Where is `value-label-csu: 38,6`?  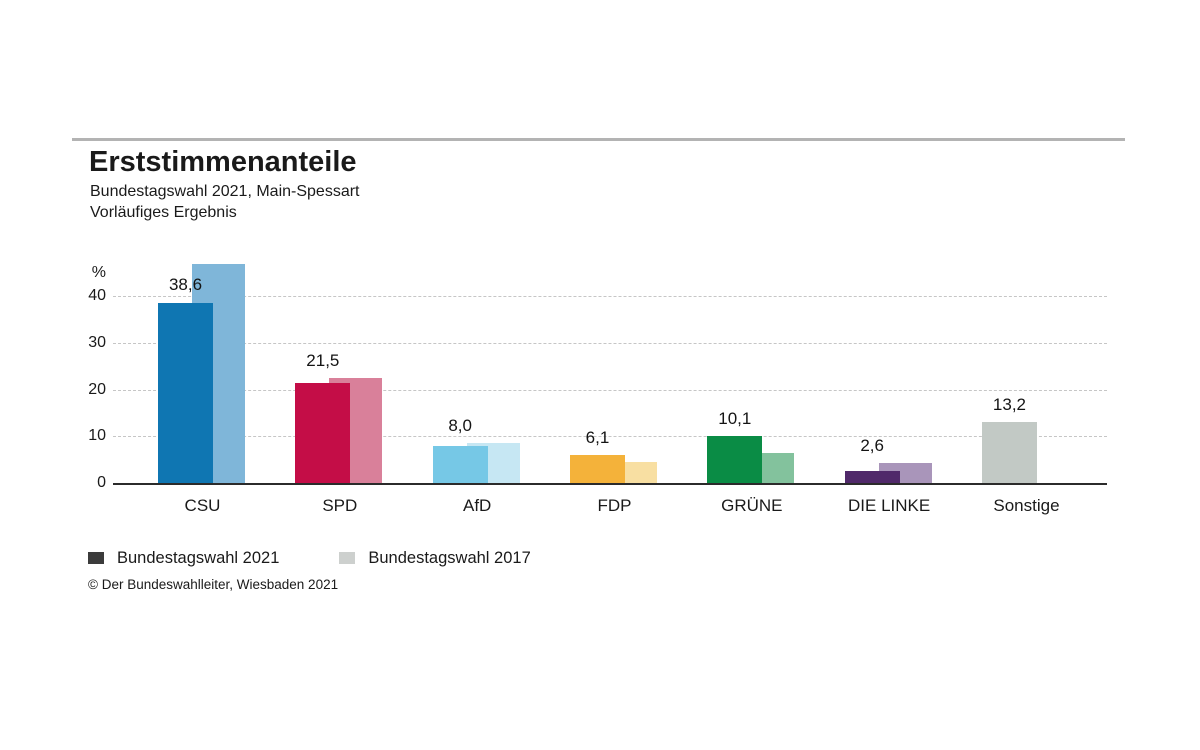
value-label-csu: 38,6 is located at coordinates (185, 285).